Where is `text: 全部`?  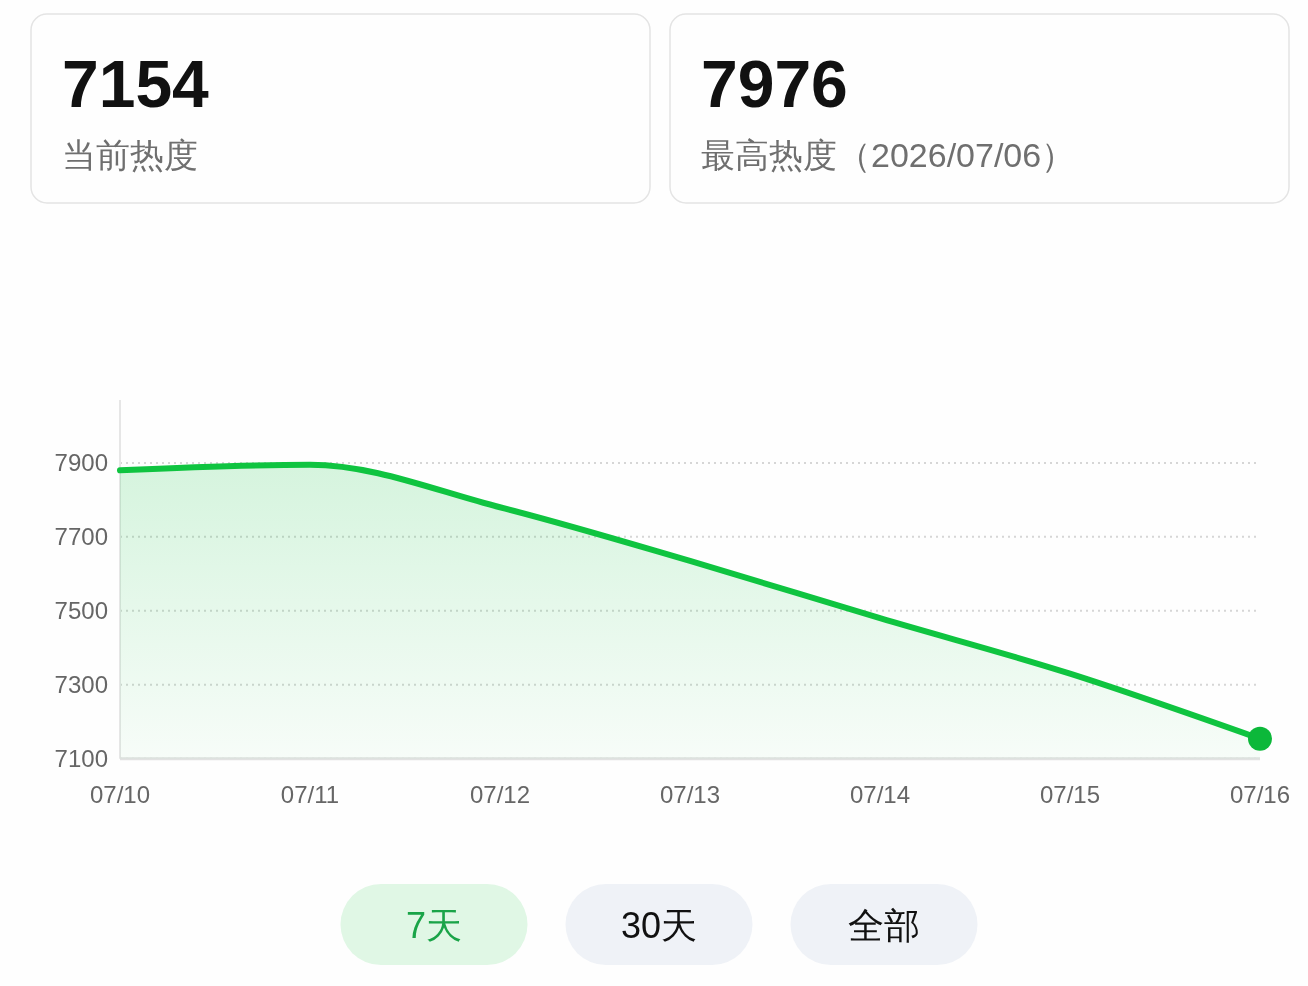
text: 全部 is located at coordinates (884, 925).